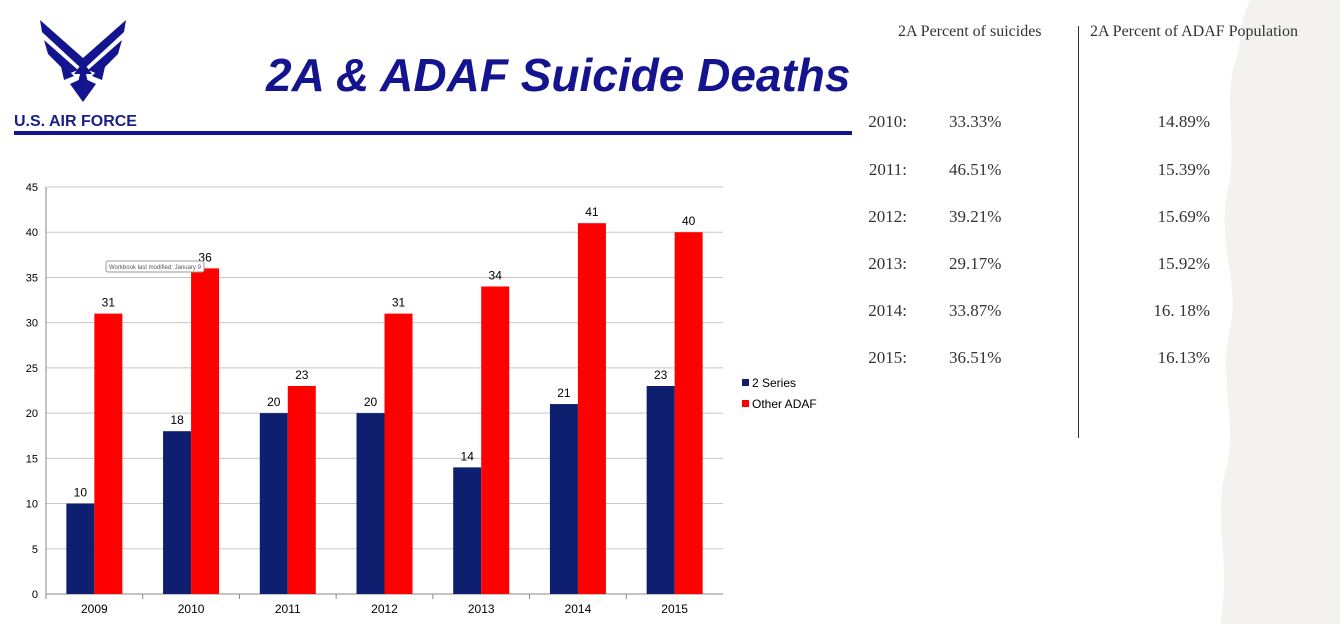 This screenshot has width=1340, height=624. Describe the element at coordinates (670, 219) in the screenshot. I see `table-row: 2012: 39.21% 15.69%` at that location.